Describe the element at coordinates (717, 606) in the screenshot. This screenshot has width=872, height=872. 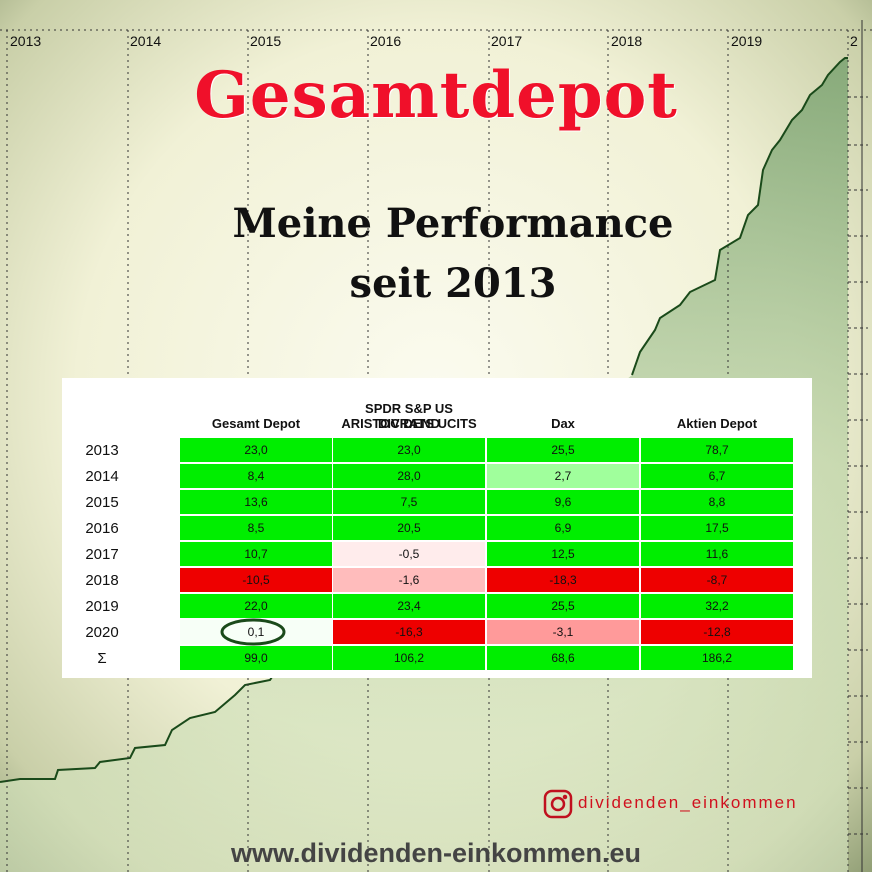
I see `table-cell: 32,2` at that location.